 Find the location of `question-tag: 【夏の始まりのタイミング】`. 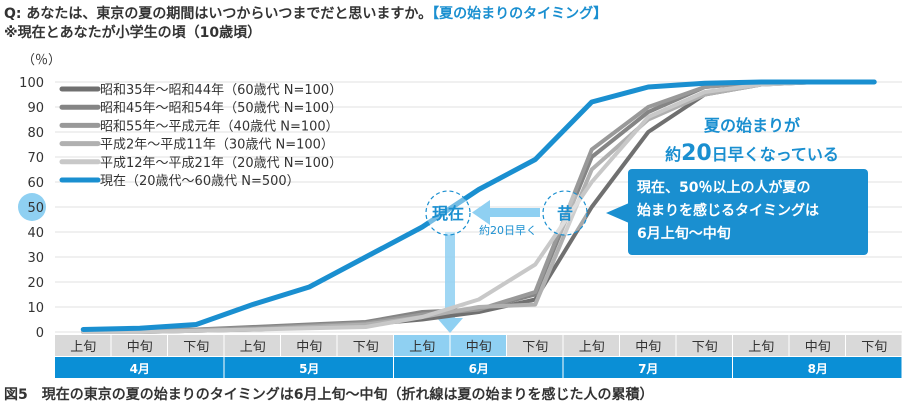

question-tag: 【夏の始まりのタイミング】 is located at coordinates (520, 14).